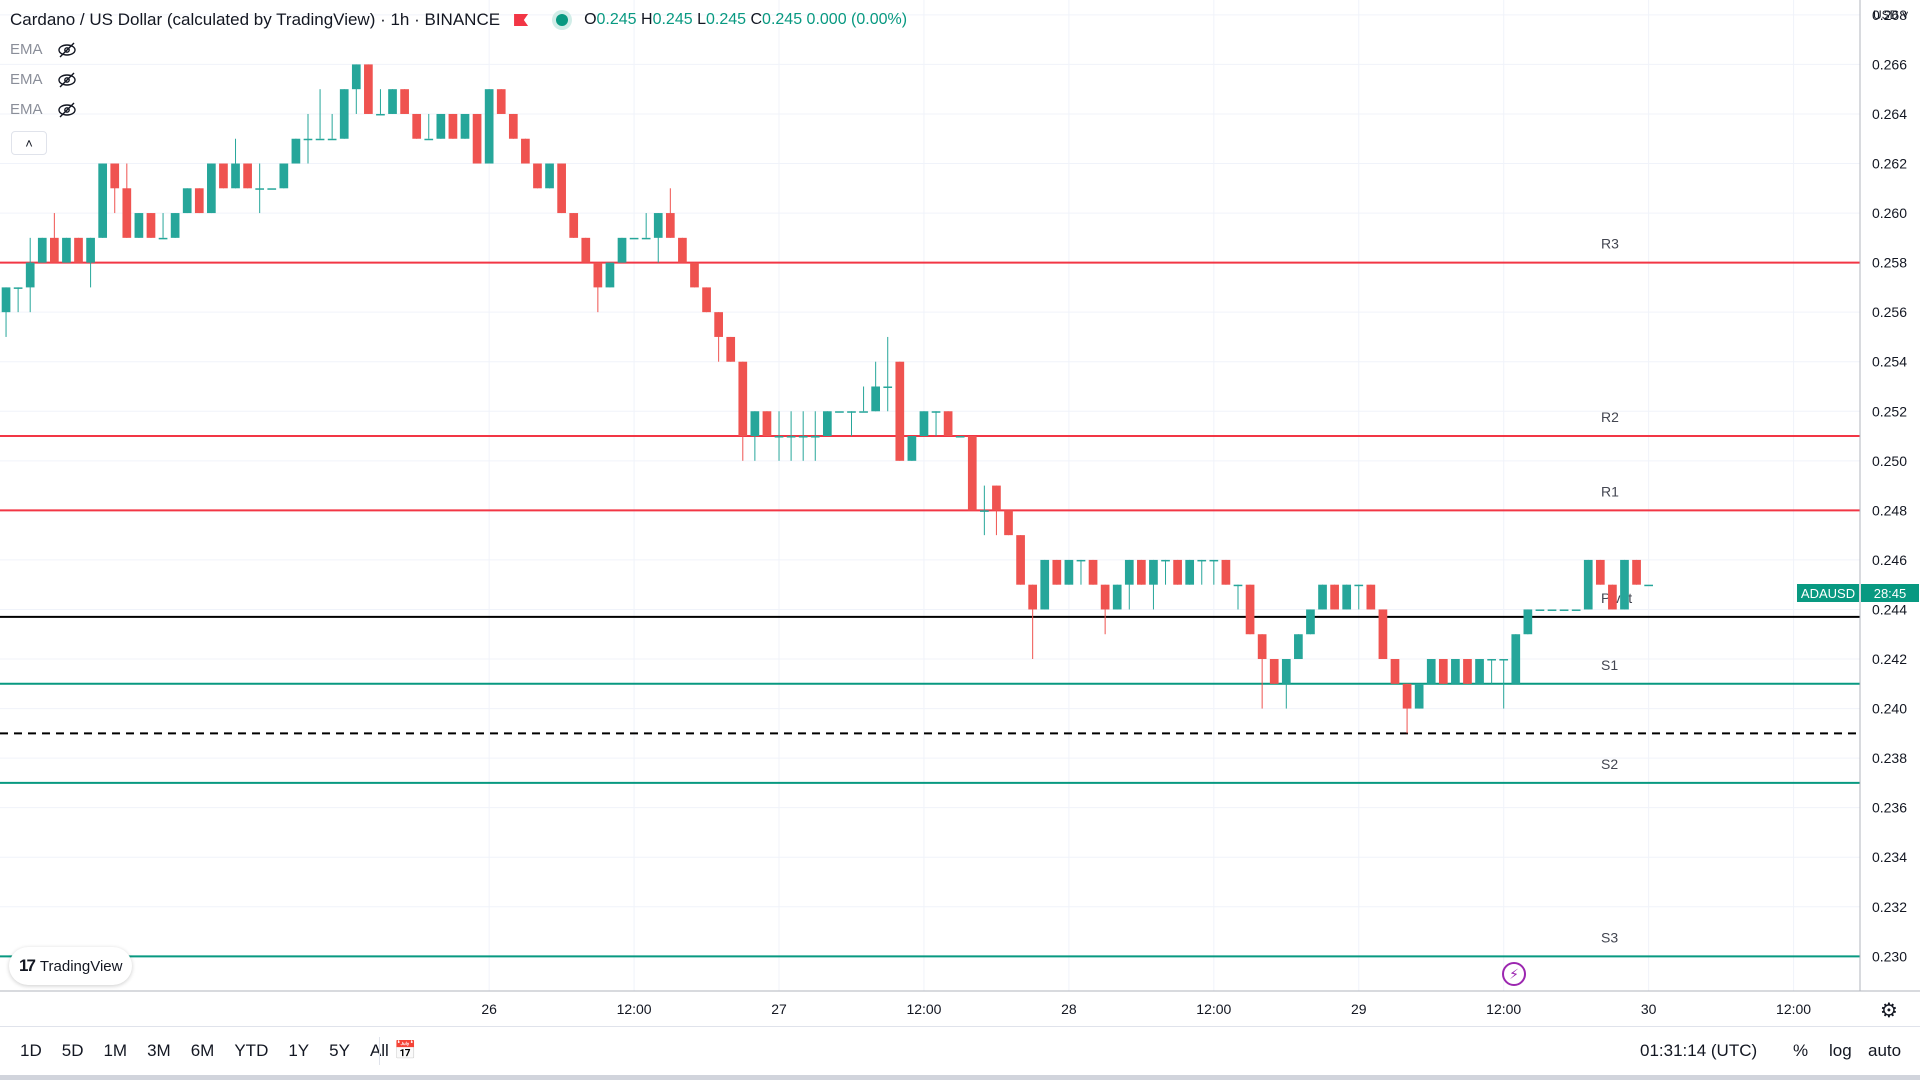 The image size is (1920, 1080). What do you see at coordinates (43, 49) in the screenshot?
I see `indicator-ema-1: EMA` at bounding box center [43, 49].